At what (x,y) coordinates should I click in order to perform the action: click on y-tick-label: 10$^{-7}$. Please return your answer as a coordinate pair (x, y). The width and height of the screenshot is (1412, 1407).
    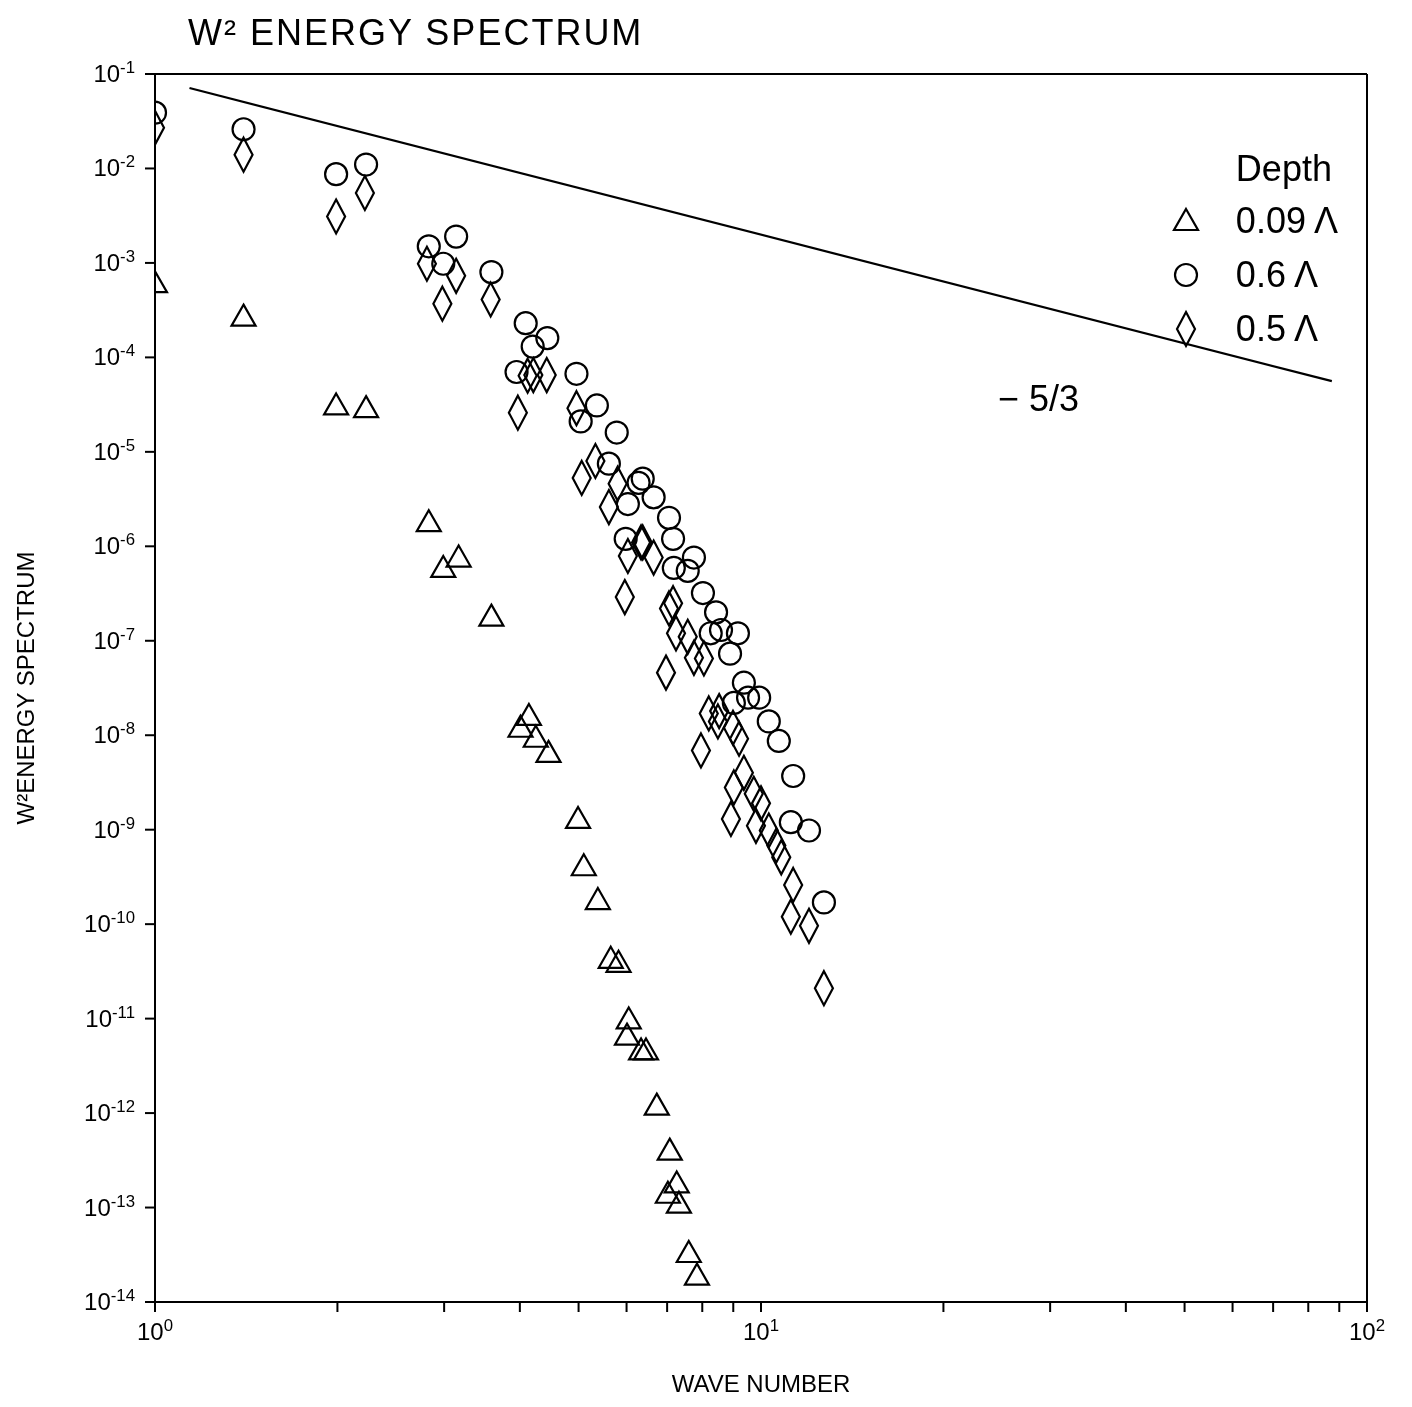
    Looking at the image, I should click on (114, 639).